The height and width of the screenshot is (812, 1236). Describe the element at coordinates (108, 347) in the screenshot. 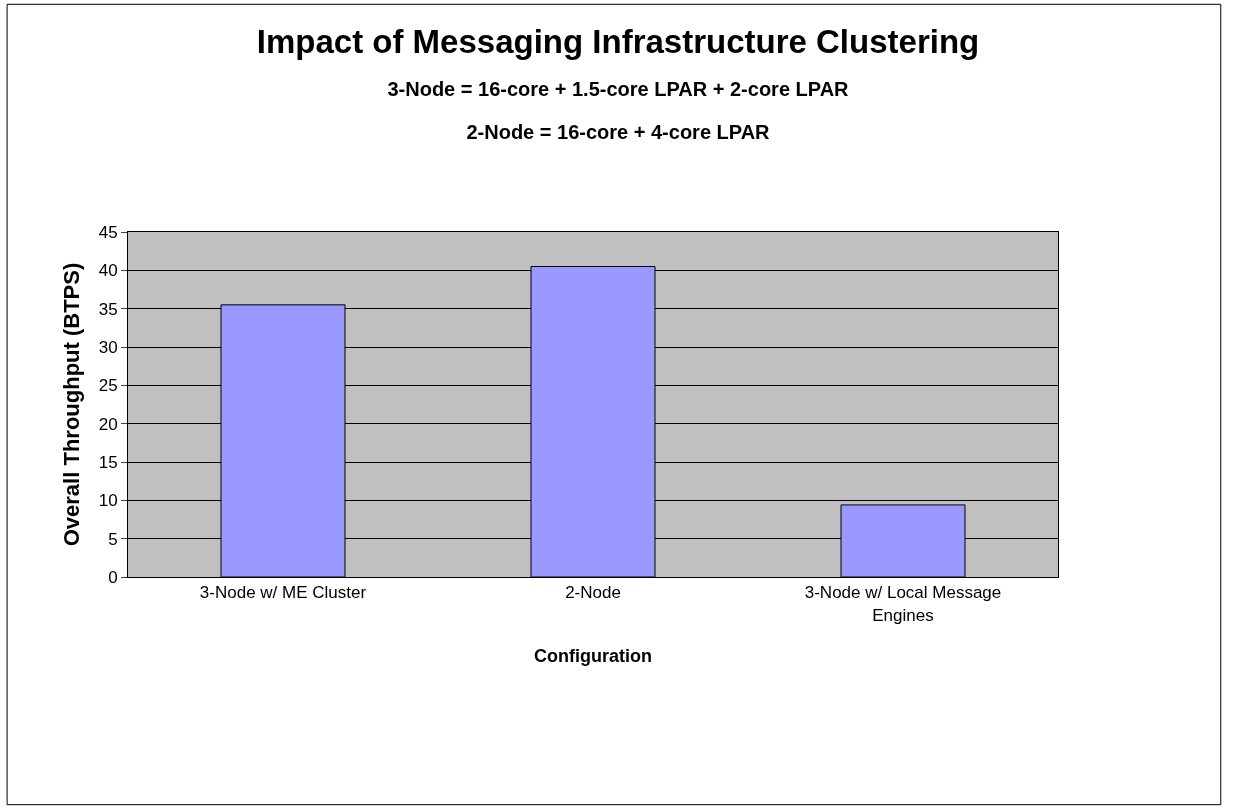

I see `y-tick-label: 30` at that location.